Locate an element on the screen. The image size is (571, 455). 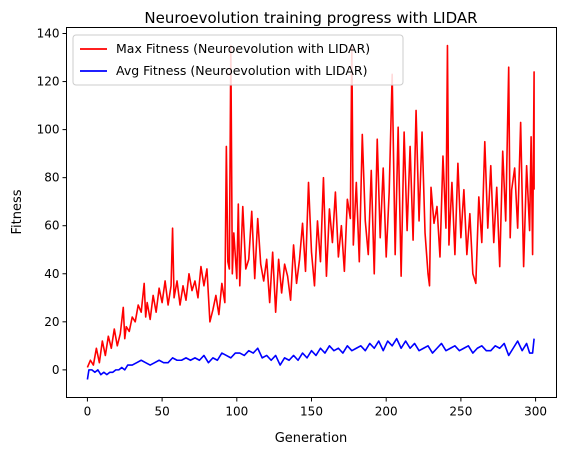
x-tick-label: 200 is located at coordinates (386, 412).